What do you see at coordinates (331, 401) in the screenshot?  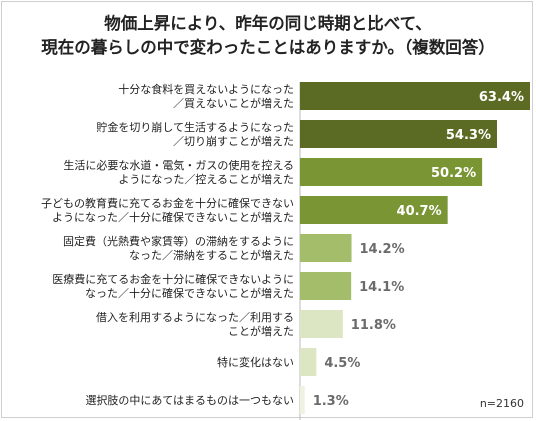 I see `value-label-9: 1.3%` at bounding box center [331, 401].